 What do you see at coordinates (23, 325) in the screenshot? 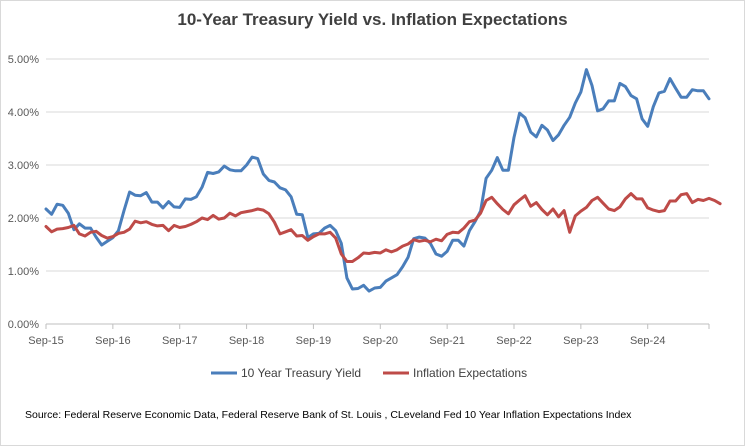
I see `y-tick-label: 0.00%` at bounding box center [23, 325].